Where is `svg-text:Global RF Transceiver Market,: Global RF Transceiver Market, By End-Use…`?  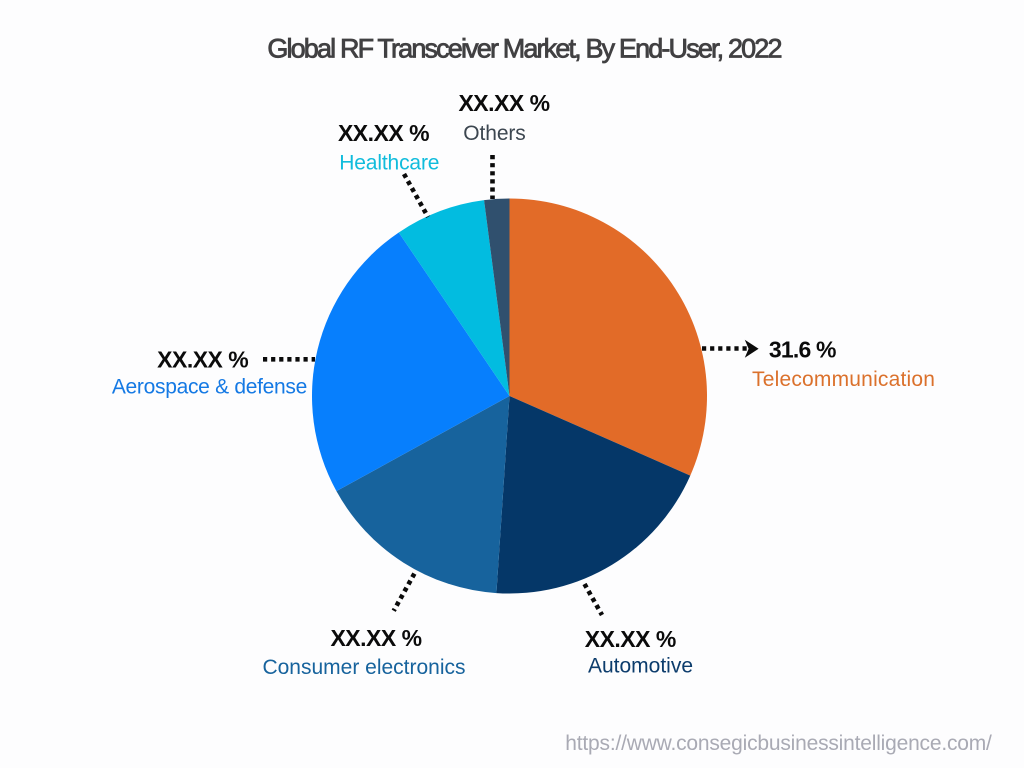 svg-text:Global RF Transceiver Market,: Global RF Transceiver Market, By End-Use… is located at coordinates (524, 49).